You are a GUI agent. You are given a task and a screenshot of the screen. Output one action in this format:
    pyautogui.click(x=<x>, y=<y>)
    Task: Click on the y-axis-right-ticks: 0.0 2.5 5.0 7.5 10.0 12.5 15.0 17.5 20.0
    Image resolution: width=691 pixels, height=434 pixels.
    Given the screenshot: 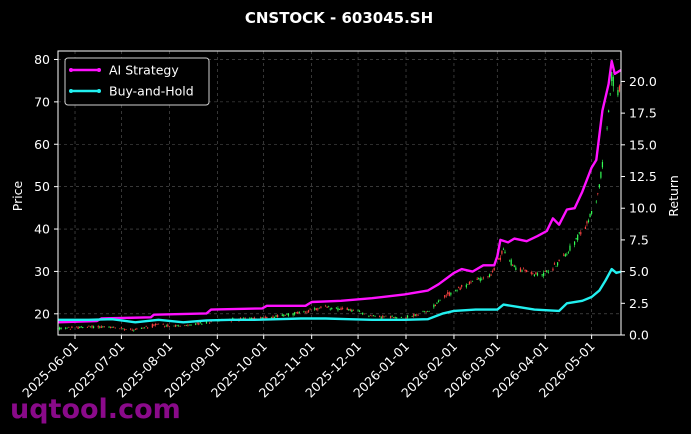 What is the action you would take?
    pyautogui.click(x=639, y=208)
    